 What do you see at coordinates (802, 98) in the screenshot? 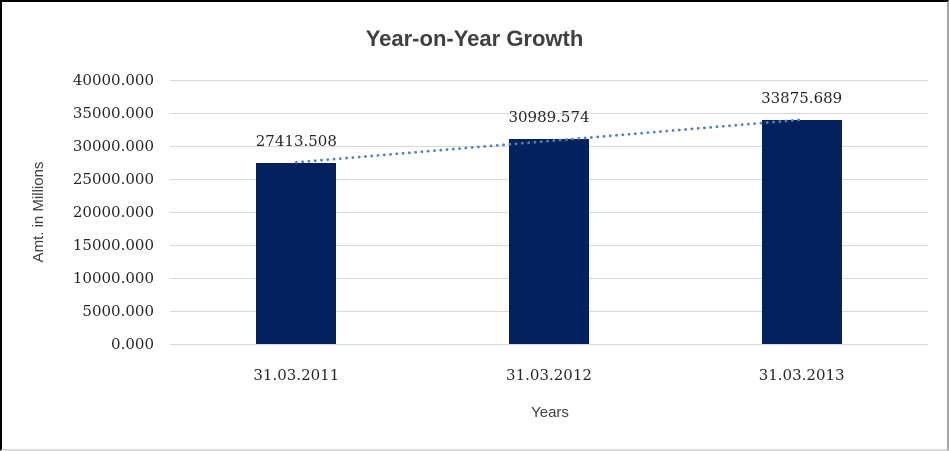
I see `bar-data-label: 33875.689` at bounding box center [802, 98].